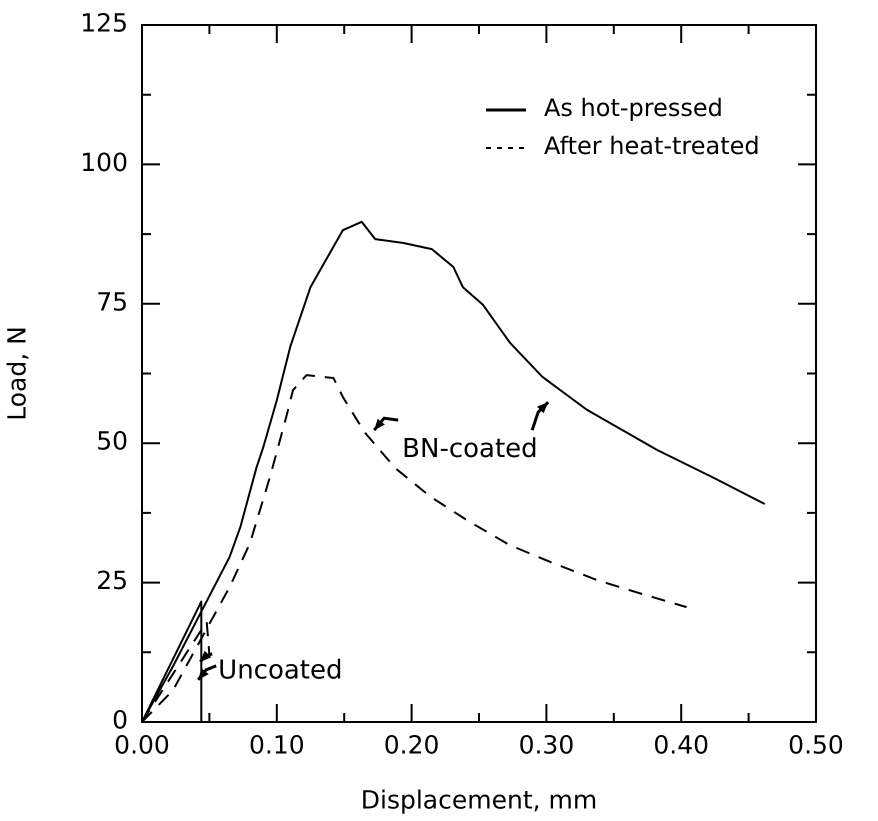  What do you see at coordinates (546, 745) in the screenshot?
I see `x-tick-label: 0.30` at bounding box center [546, 745].